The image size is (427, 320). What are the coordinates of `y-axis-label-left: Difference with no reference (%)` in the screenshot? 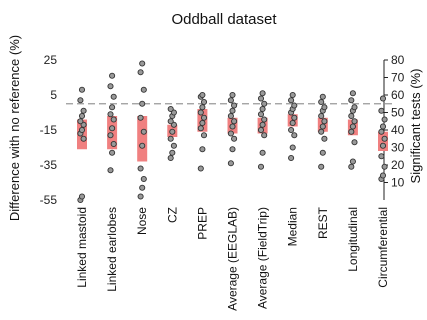 It's located at (14, 128).